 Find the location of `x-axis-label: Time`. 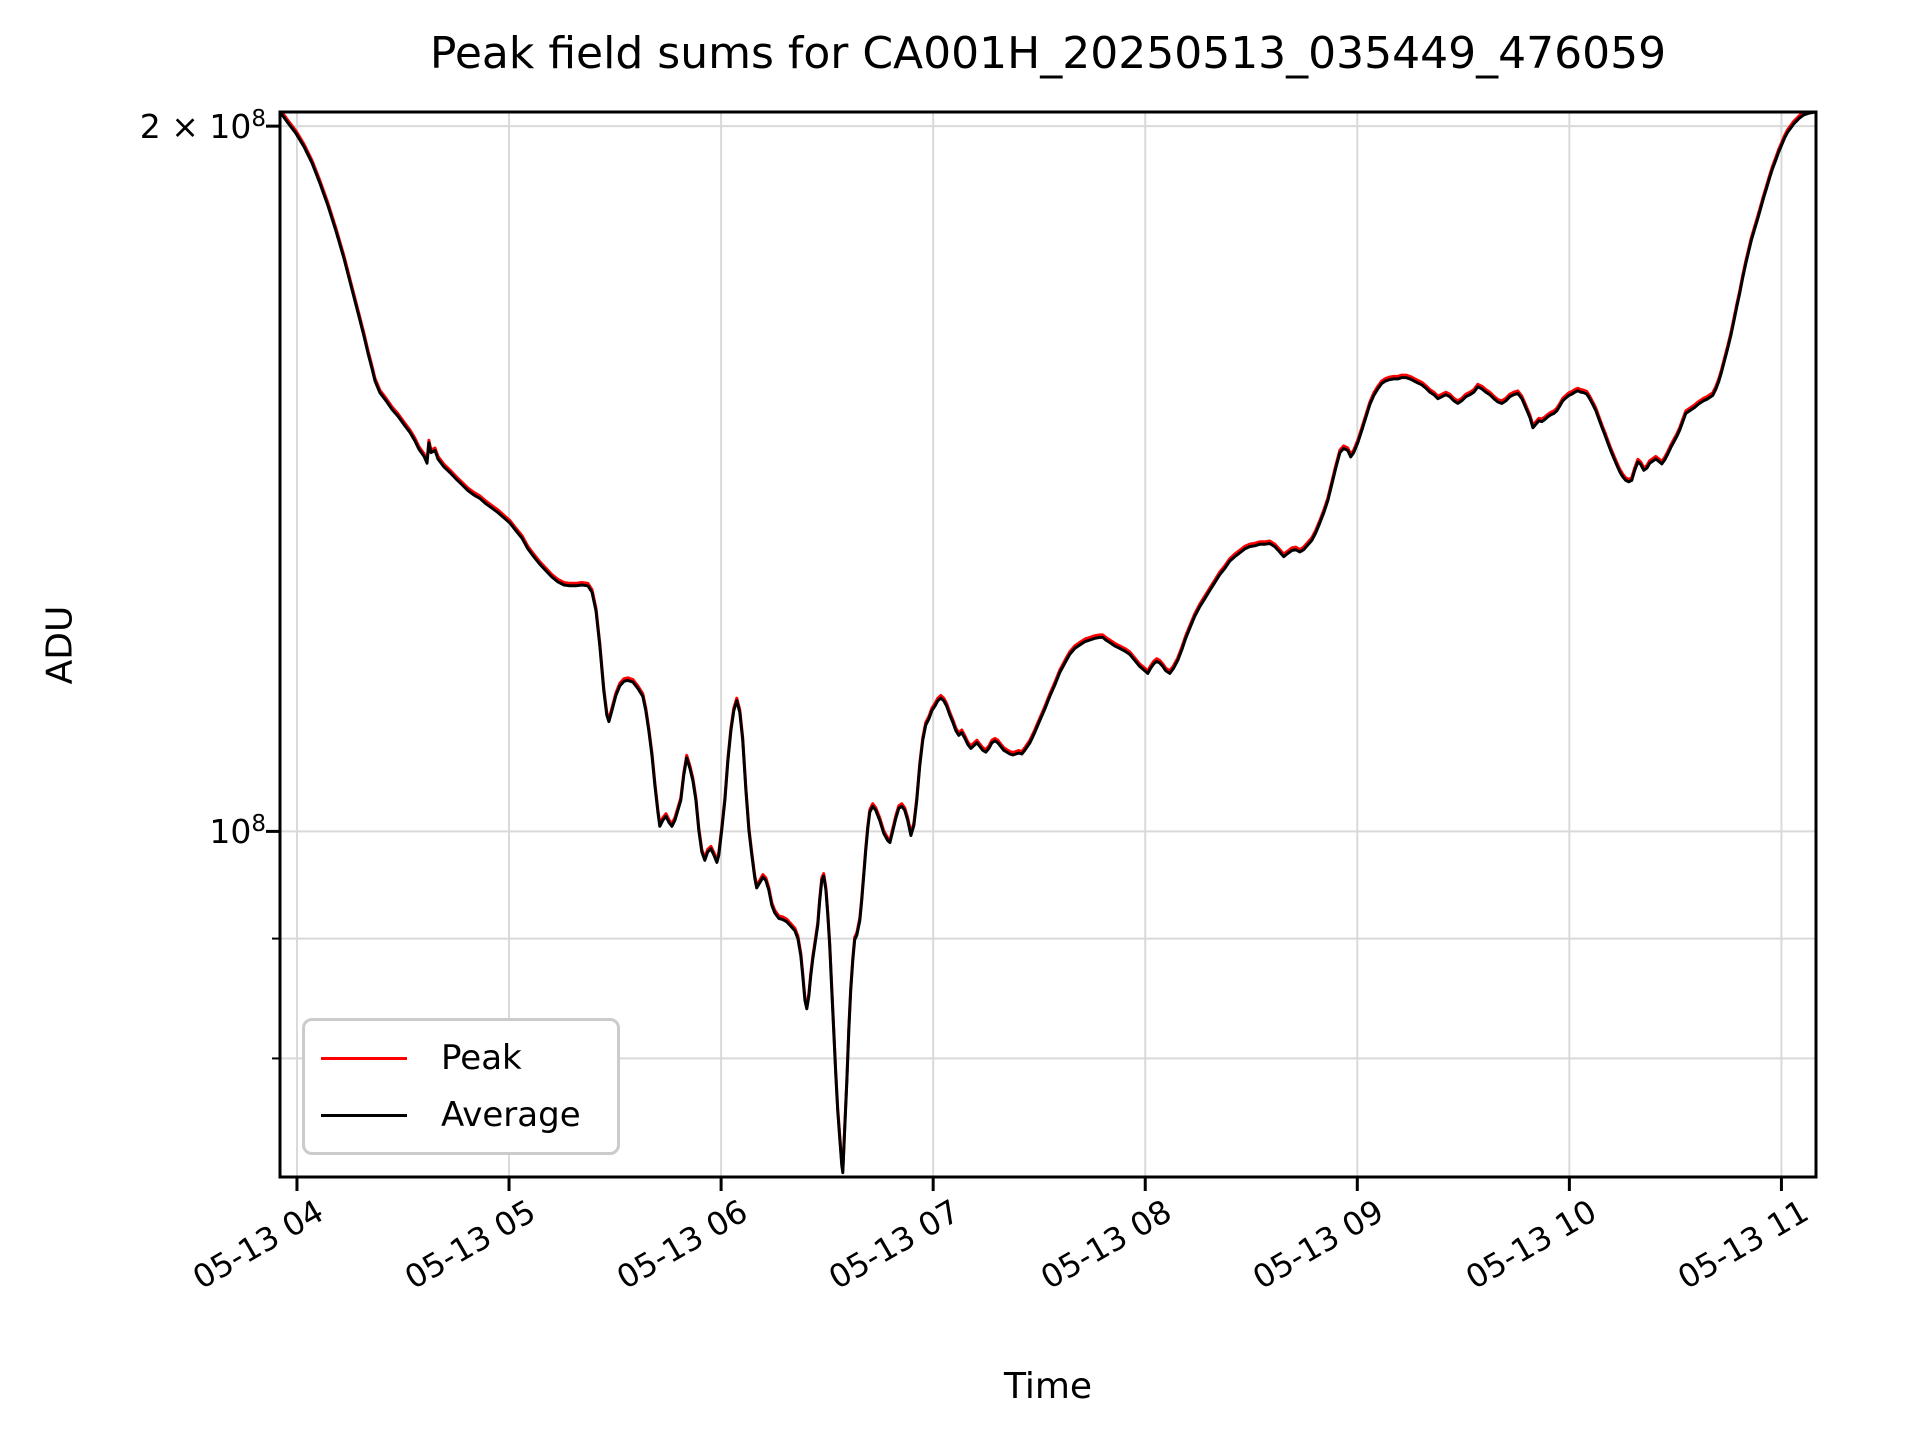

x-axis-label: Time is located at coordinates (1048, 1386).